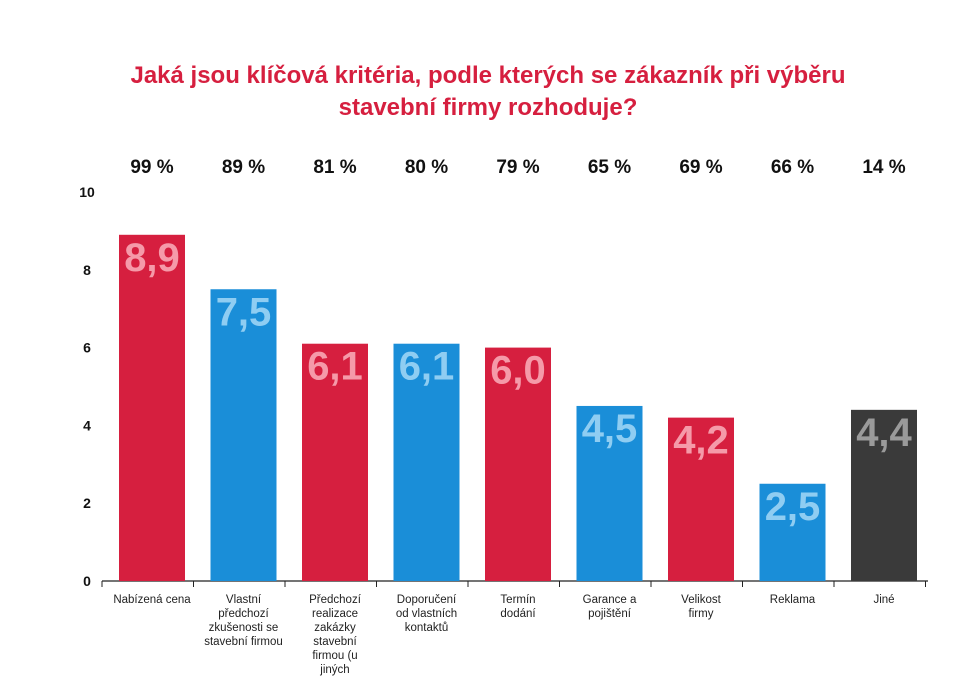  I want to click on category-label-line: Doporučení, so click(427, 600).